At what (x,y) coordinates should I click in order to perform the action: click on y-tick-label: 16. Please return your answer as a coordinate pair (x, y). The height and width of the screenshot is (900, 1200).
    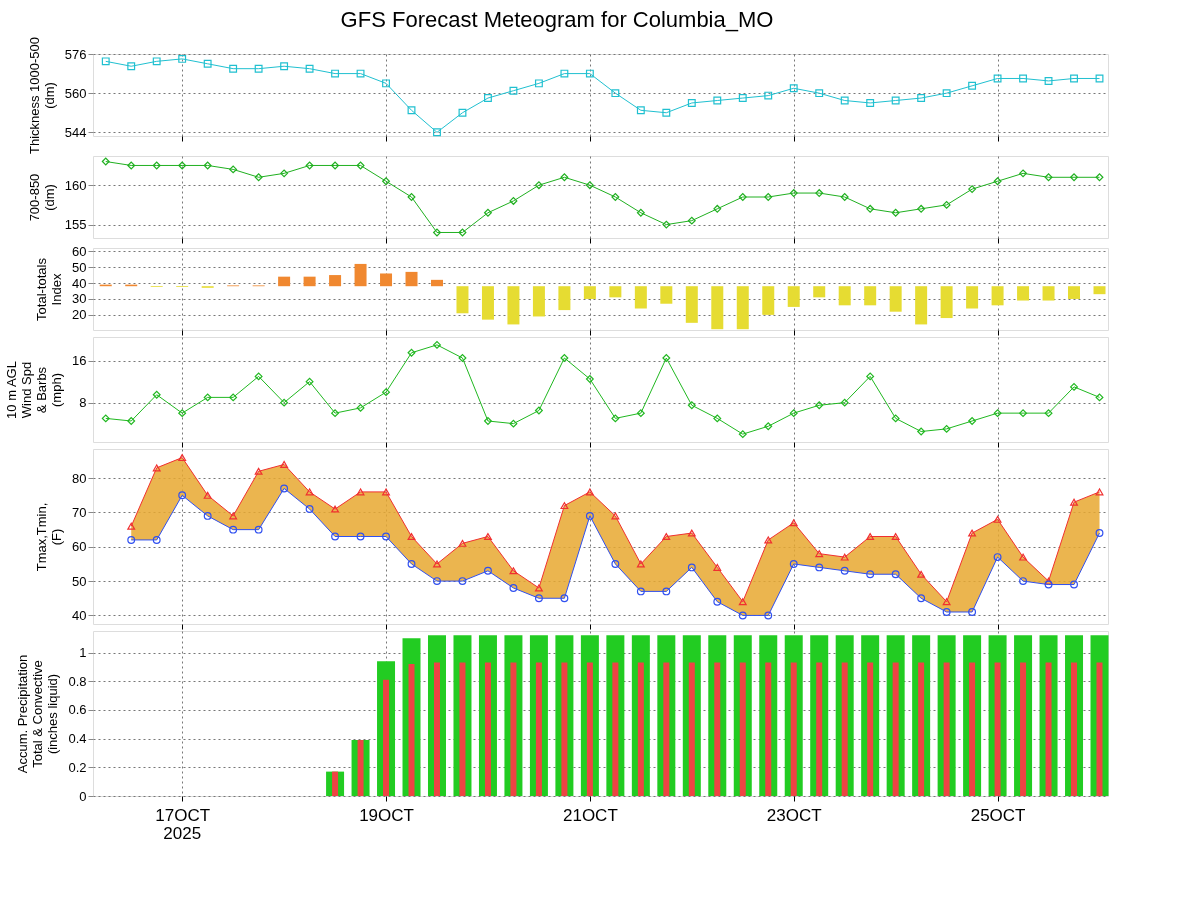
    Looking at the image, I should click on (79, 361).